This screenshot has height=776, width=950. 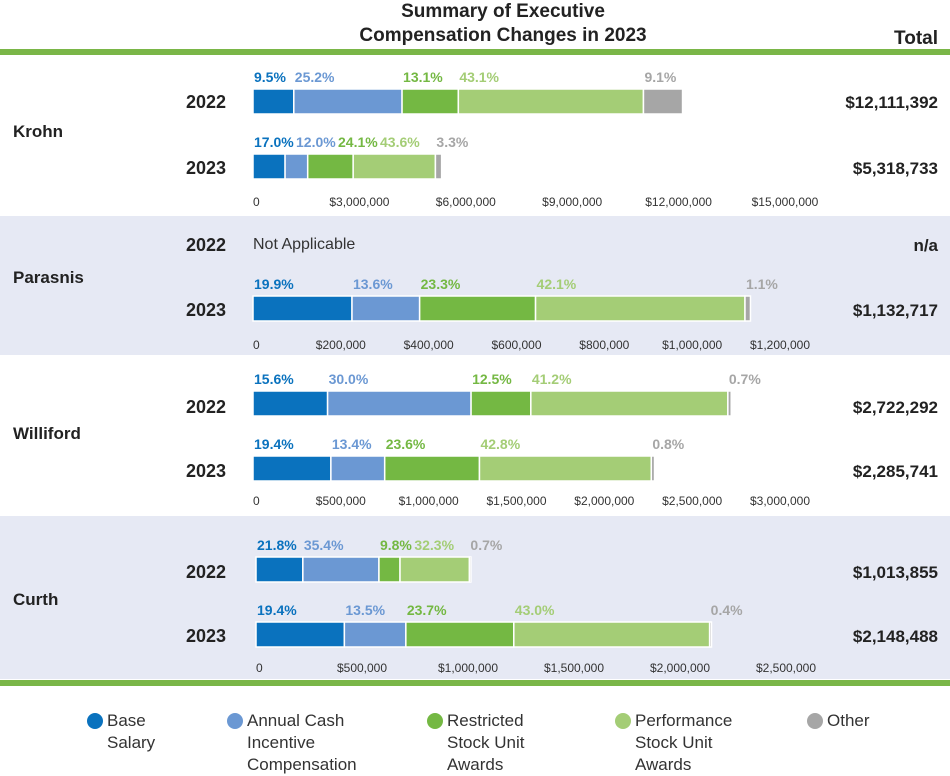 I want to click on bar-segment-curth-2023-other, so click(x=710, y=634).